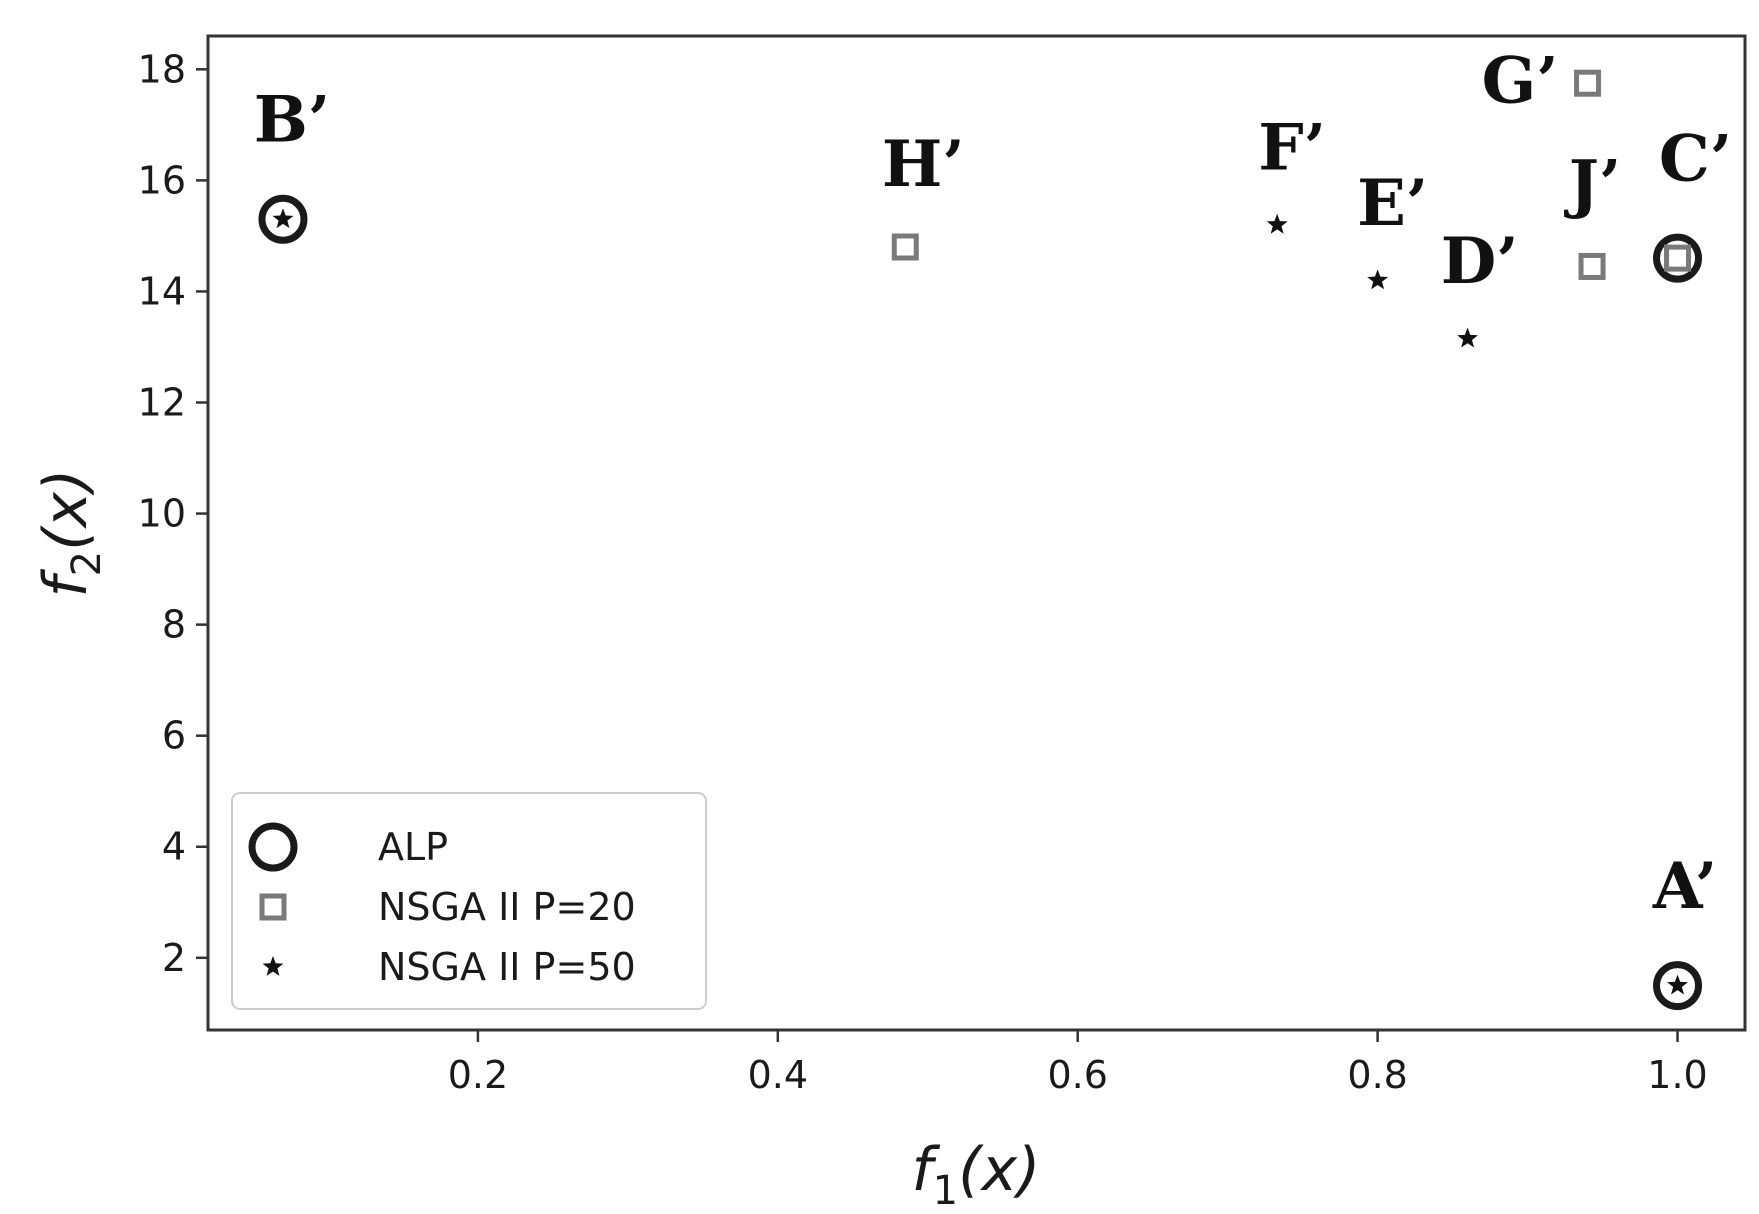 This screenshot has width=1759, height=1214. Describe the element at coordinates (945, 1191) in the screenshot. I see `x-axis-label-sub: 1` at that location.